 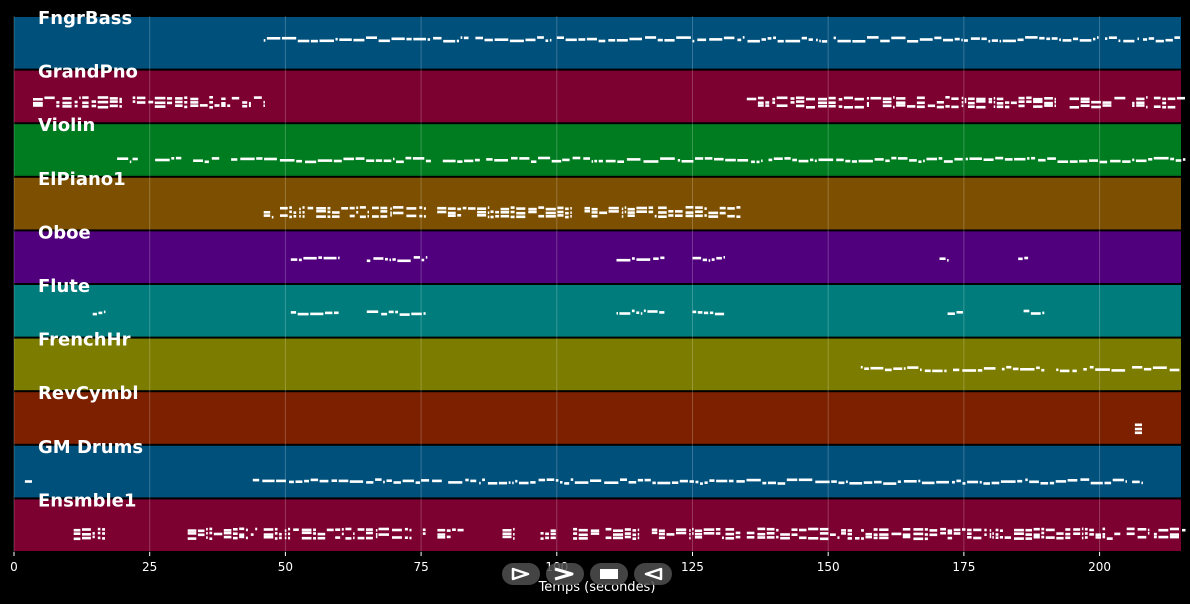 What do you see at coordinates (653, 574) in the screenshot?
I see `rewind-button` at bounding box center [653, 574].